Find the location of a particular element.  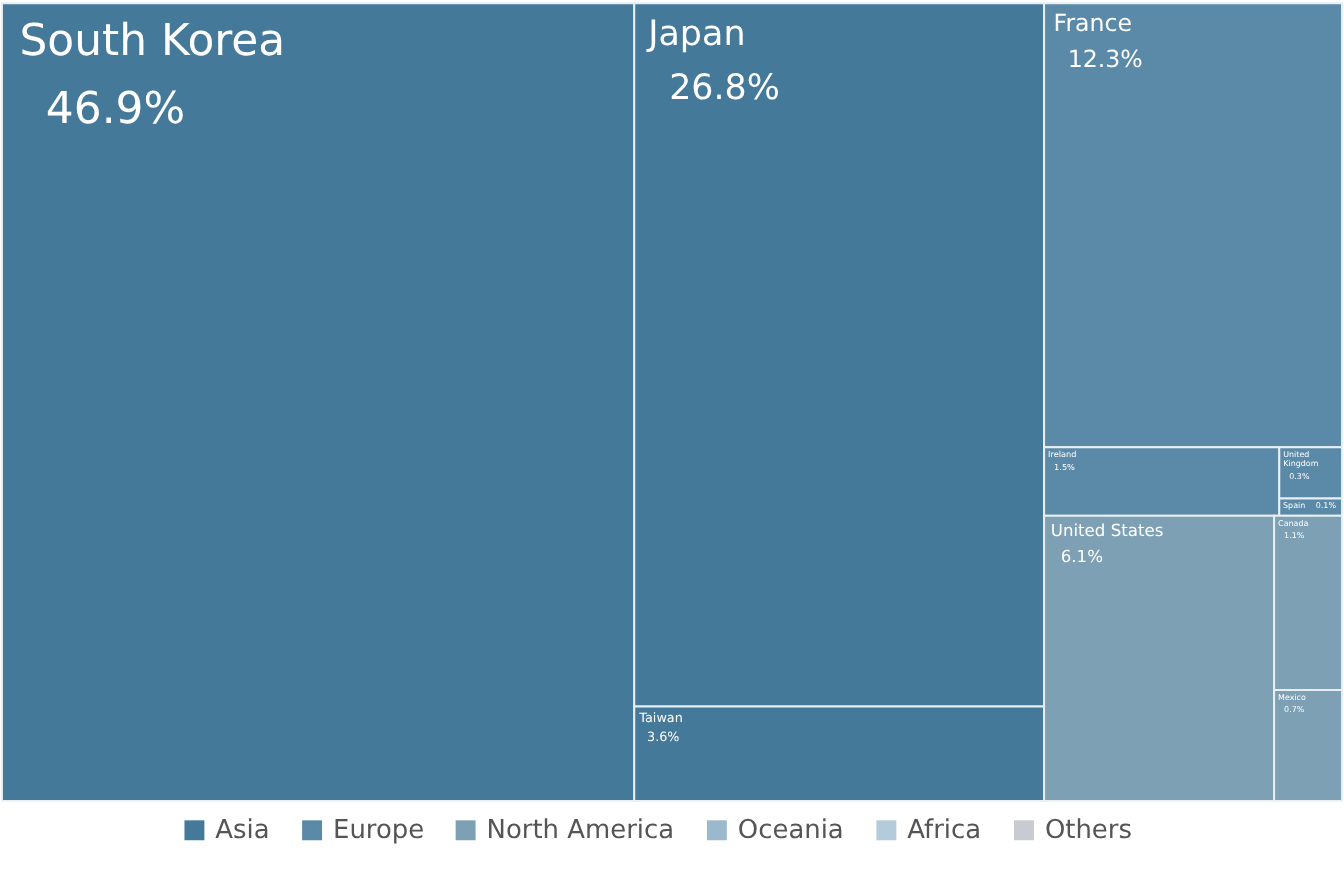

legend-label: Africa is located at coordinates (944, 831).